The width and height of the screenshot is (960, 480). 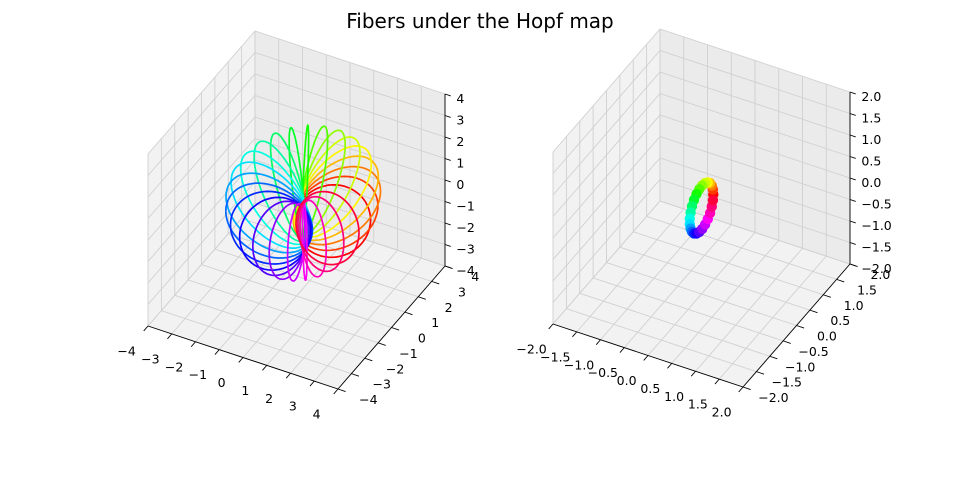 What do you see at coordinates (603, 372) in the screenshot?
I see `ax1-xtick-label: −0.5` at bounding box center [603, 372].